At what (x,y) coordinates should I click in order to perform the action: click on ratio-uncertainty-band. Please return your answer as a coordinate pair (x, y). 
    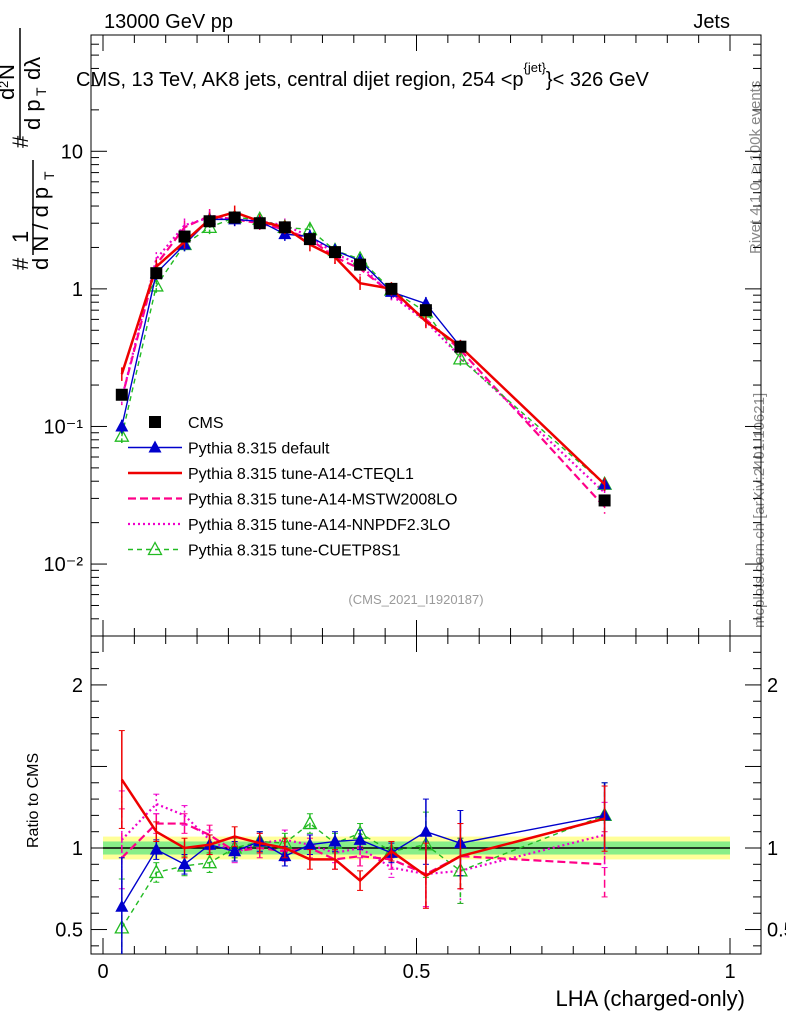
    Looking at the image, I should click on (416, 848).